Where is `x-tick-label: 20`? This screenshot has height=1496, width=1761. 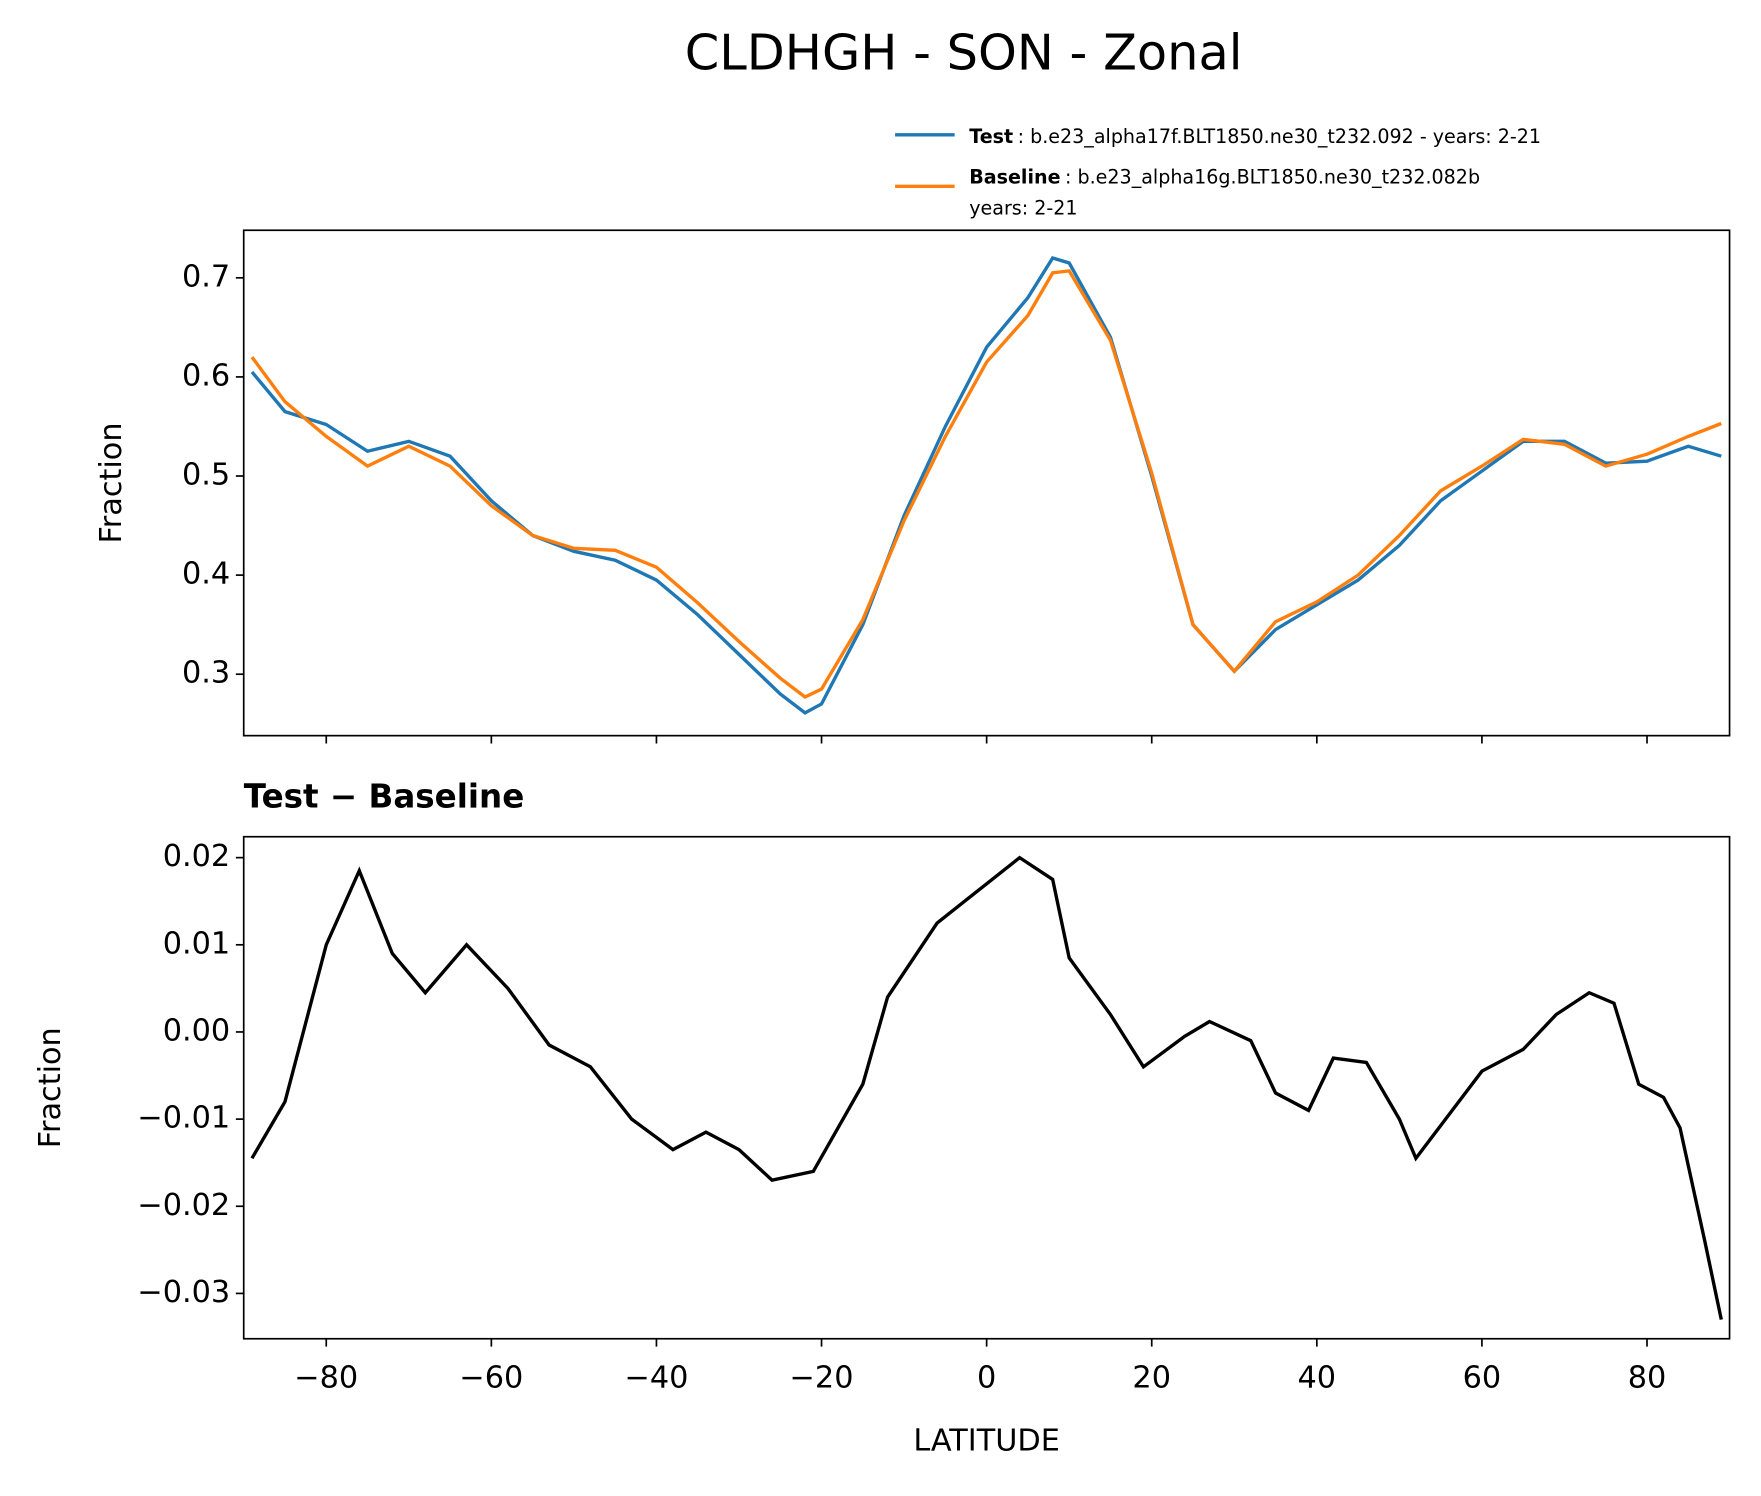
x-tick-label: 20 is located at coordinates (1151, 1378).